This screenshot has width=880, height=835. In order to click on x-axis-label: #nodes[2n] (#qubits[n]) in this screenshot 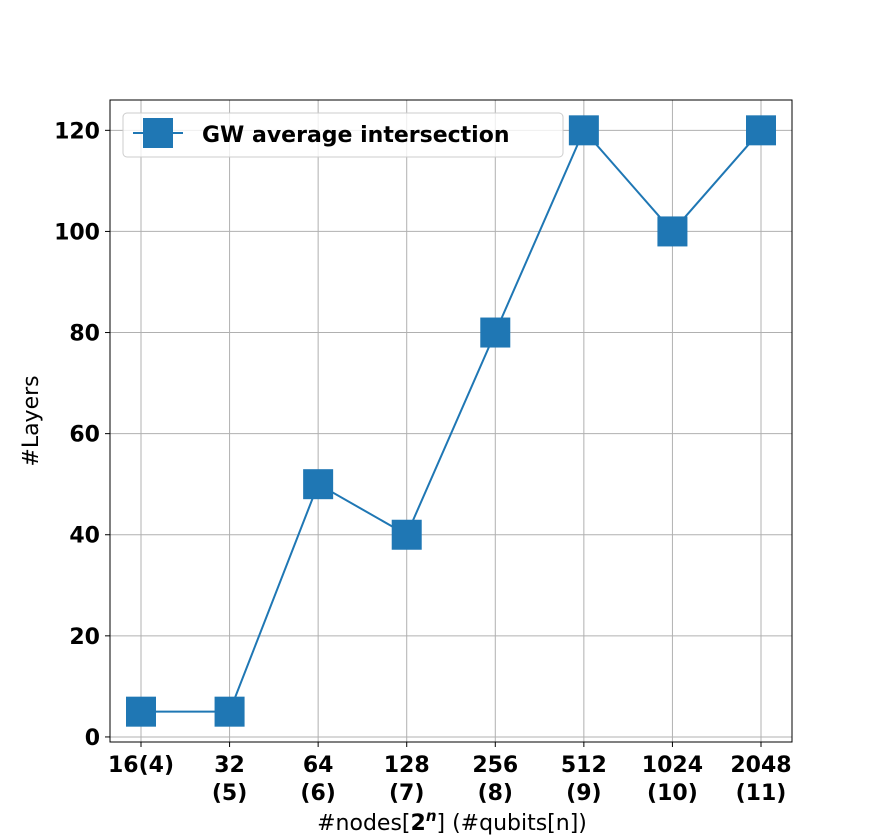, I will do `click(452, 821)`.